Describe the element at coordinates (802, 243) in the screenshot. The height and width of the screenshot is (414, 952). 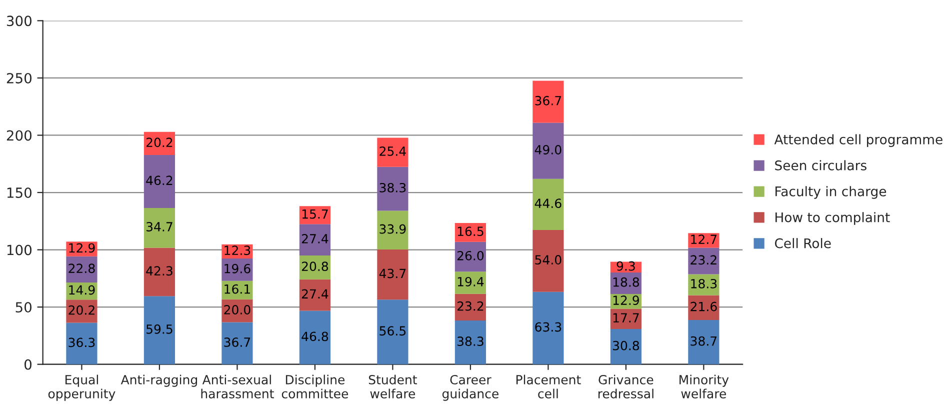
I see `legend-label: Cell Role` at that location.